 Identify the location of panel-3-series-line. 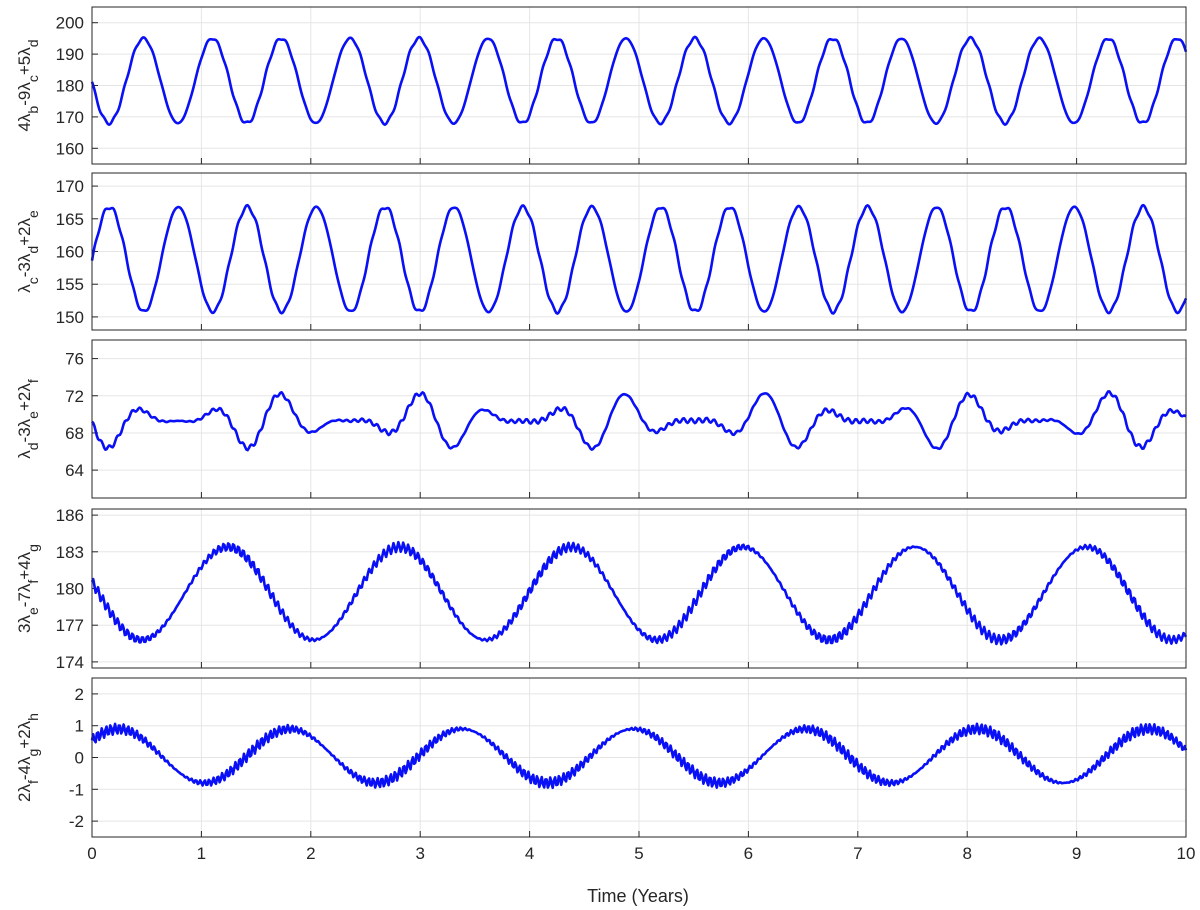
(639, 421).